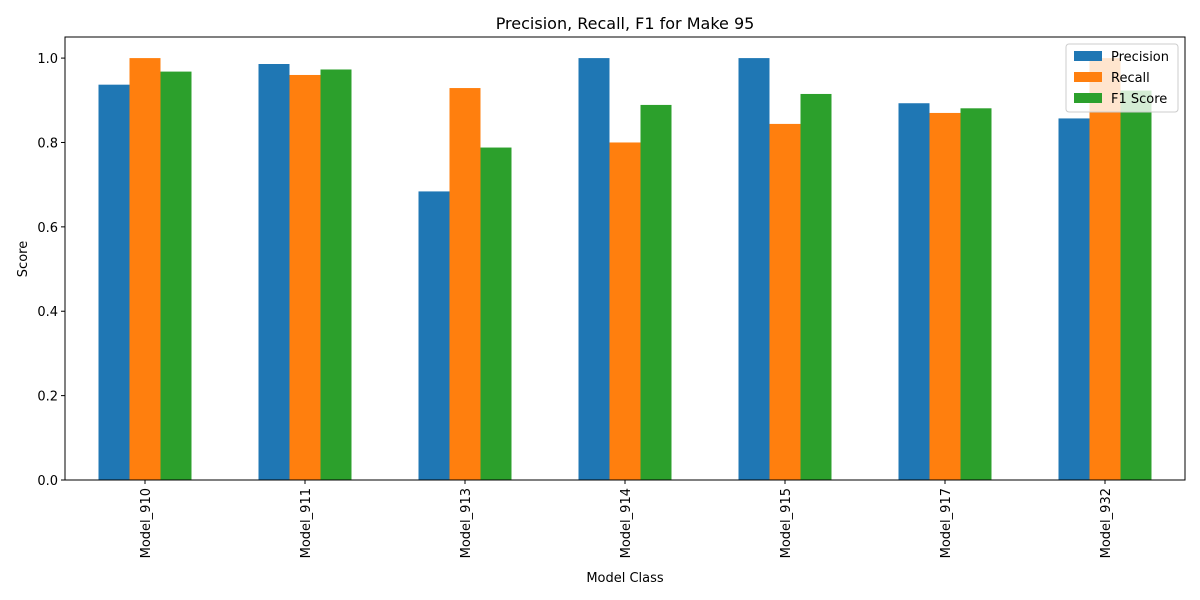 This screenshot has width=1200, height=600. What do you see at coordinates (23, 259) in the screenshot?
I see `y-axis-label: Score` at bounding box center [23, 259].